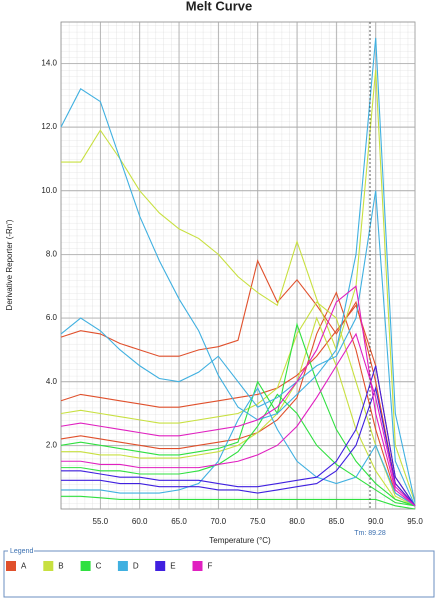  Describe the element at coordinates (24, 566) in the screenshot. I see `legend-label: A` at that location.